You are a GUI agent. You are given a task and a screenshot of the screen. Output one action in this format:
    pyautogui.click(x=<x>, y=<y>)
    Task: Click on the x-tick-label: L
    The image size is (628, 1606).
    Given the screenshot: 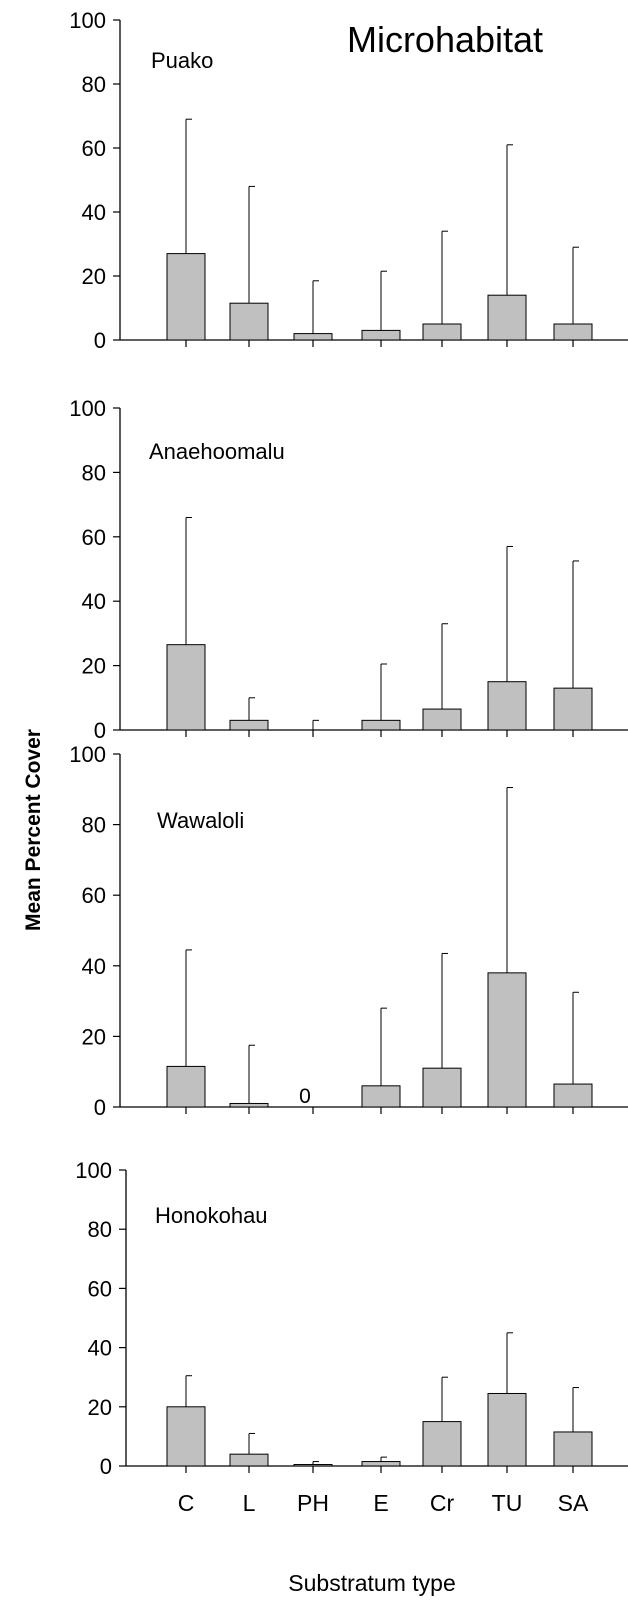 What is the action you would take?
    pyautogui.click(x=249, y=1503)
    